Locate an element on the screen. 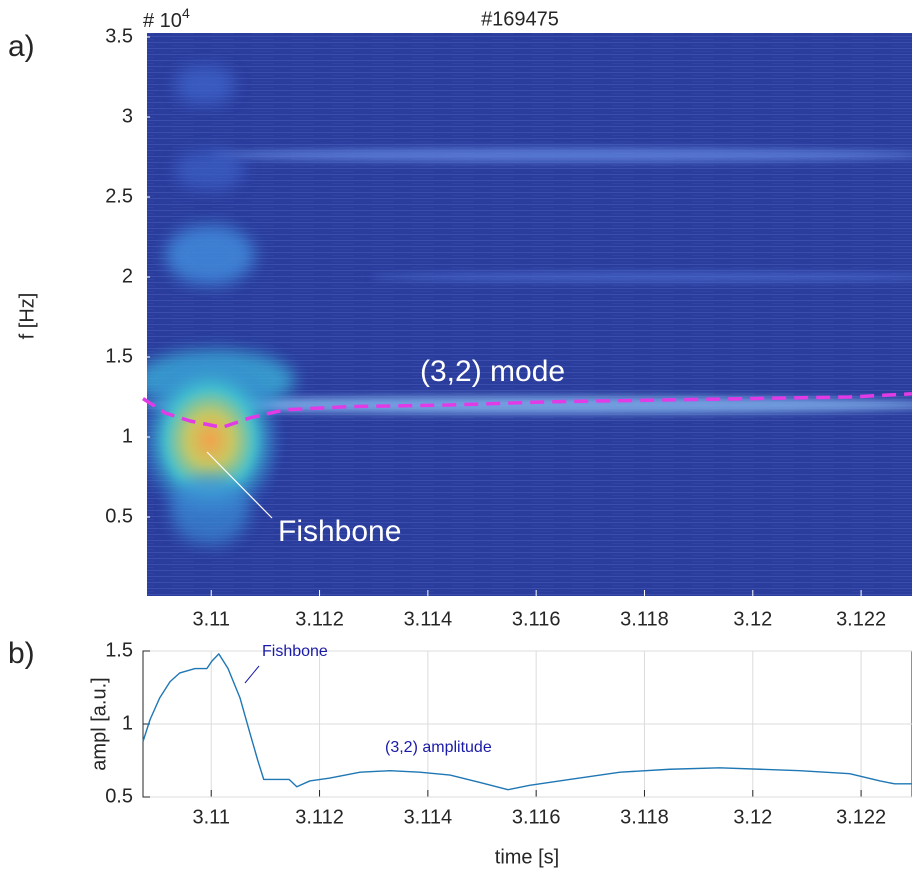 This screenshot has height=875, width=912. y-axis-label: ampl [a.u.] is located at coordinates (99, 723).